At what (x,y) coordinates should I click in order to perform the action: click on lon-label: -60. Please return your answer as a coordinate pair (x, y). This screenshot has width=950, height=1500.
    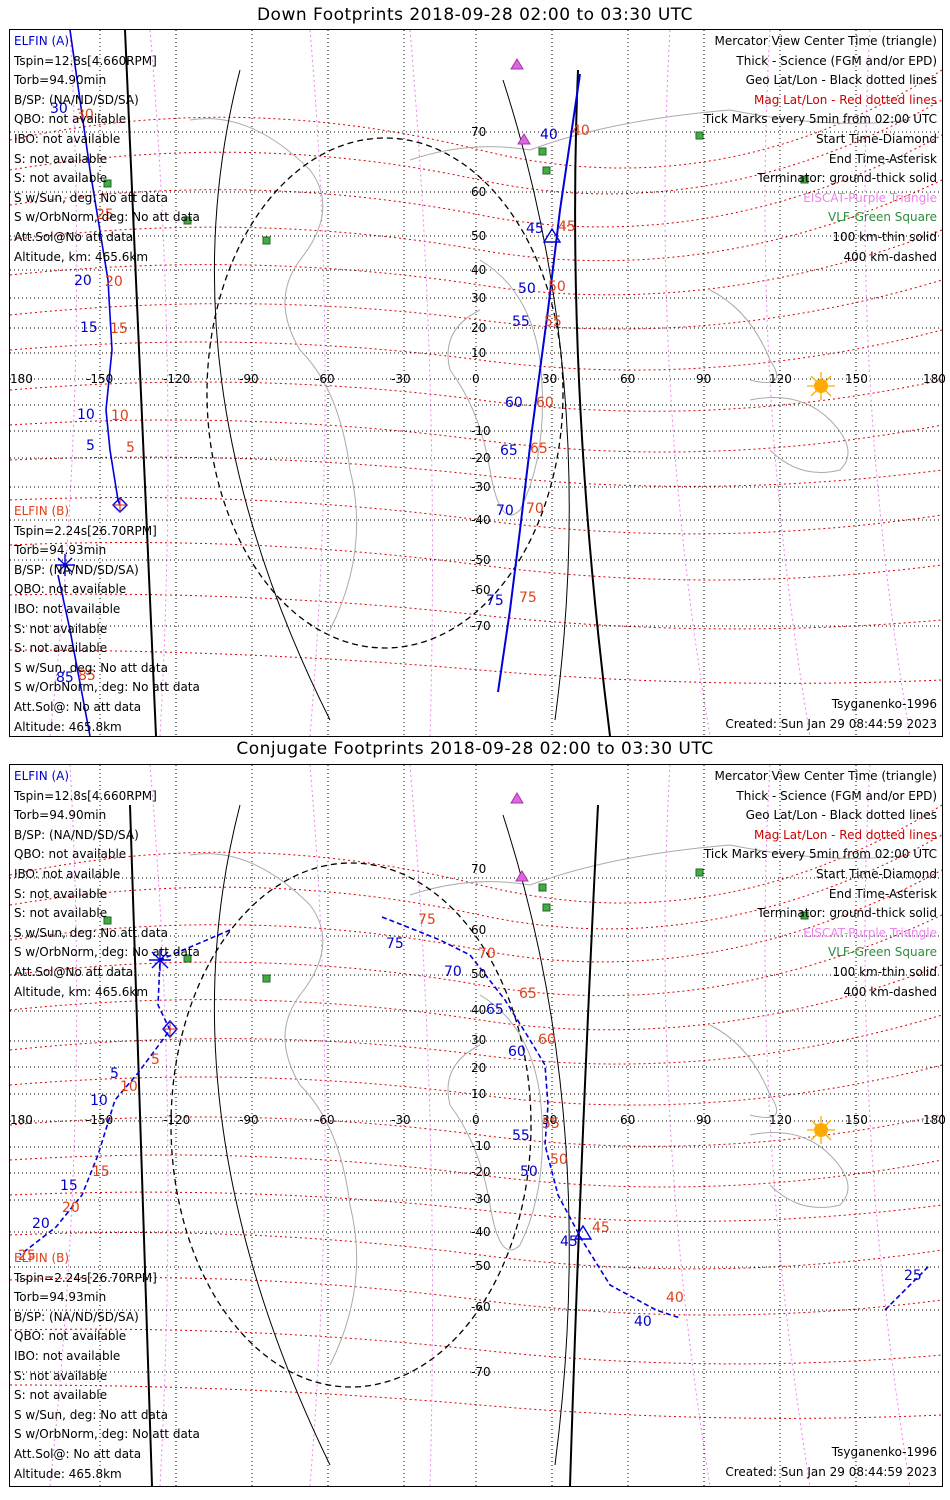
    Looking at the image, I should click on (325, 1120).